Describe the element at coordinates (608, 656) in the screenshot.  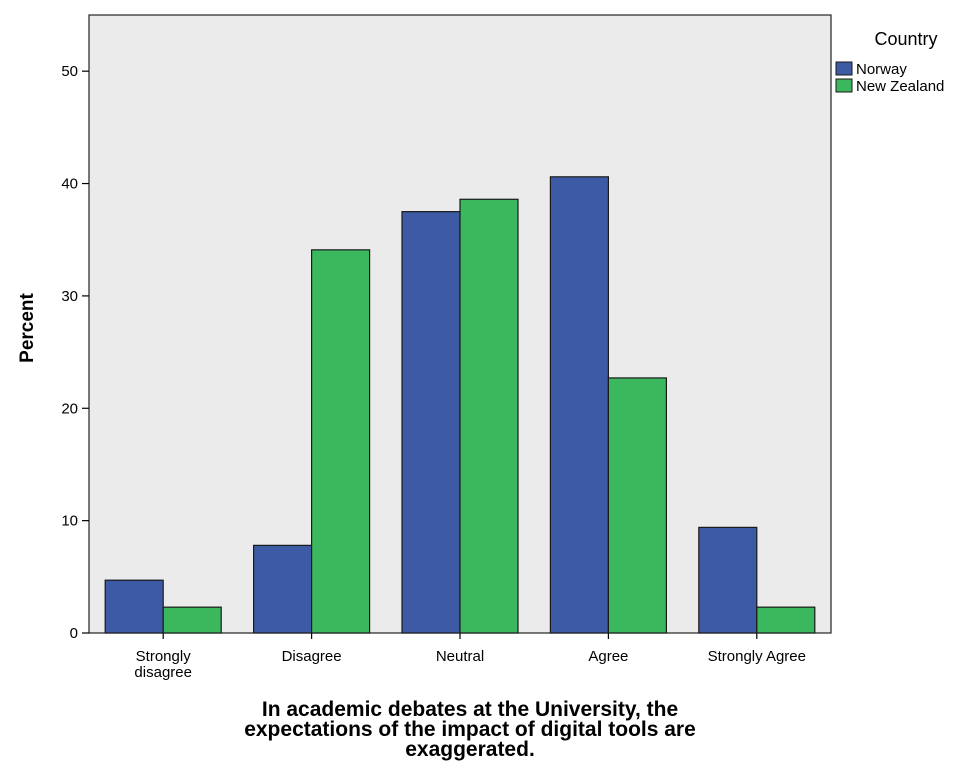
I see `x-tick-label: Agree` at that location.